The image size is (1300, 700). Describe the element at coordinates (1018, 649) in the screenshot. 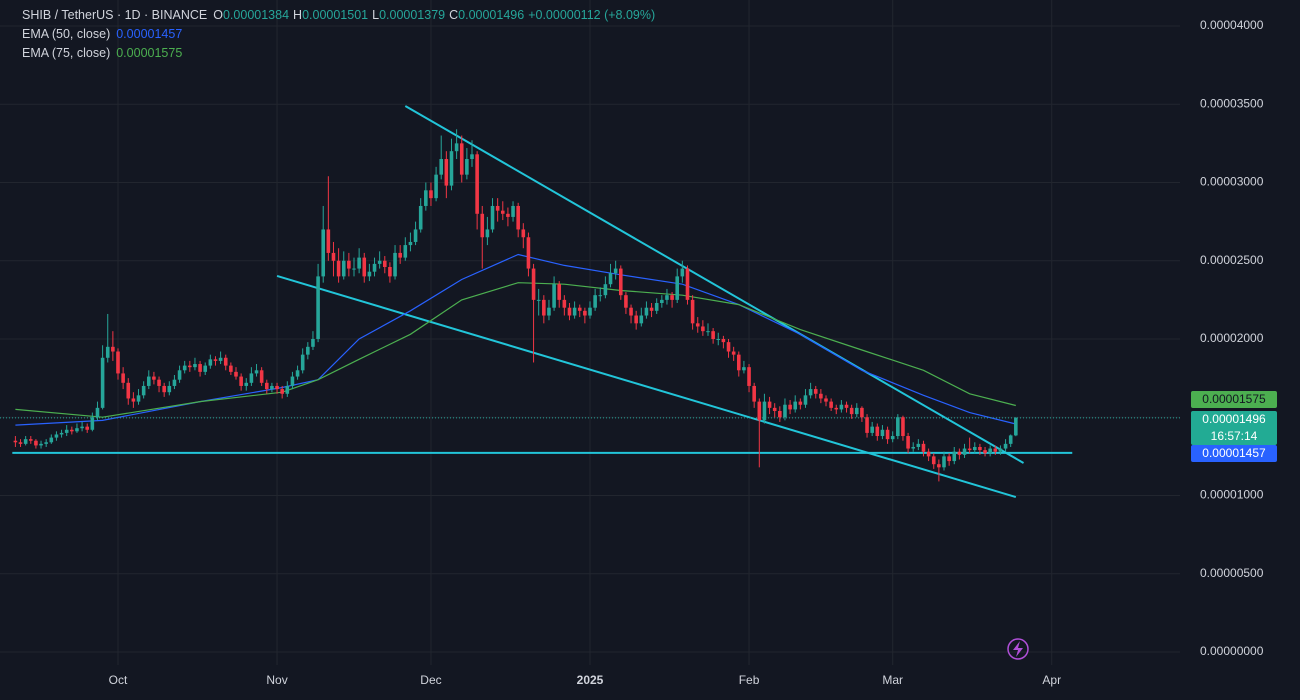

I see `alert-icon` at that location.